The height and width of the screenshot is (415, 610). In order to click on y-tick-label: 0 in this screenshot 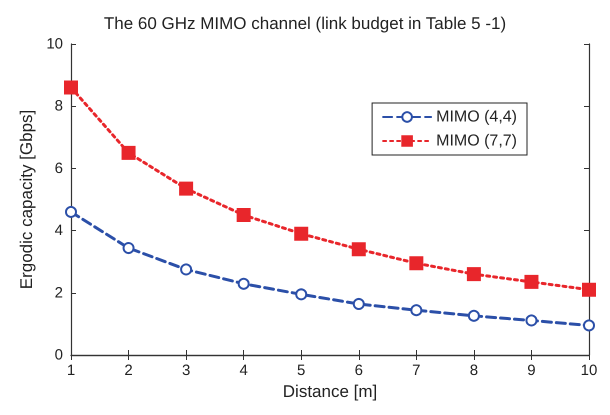, I will do `click(58, 355)`.